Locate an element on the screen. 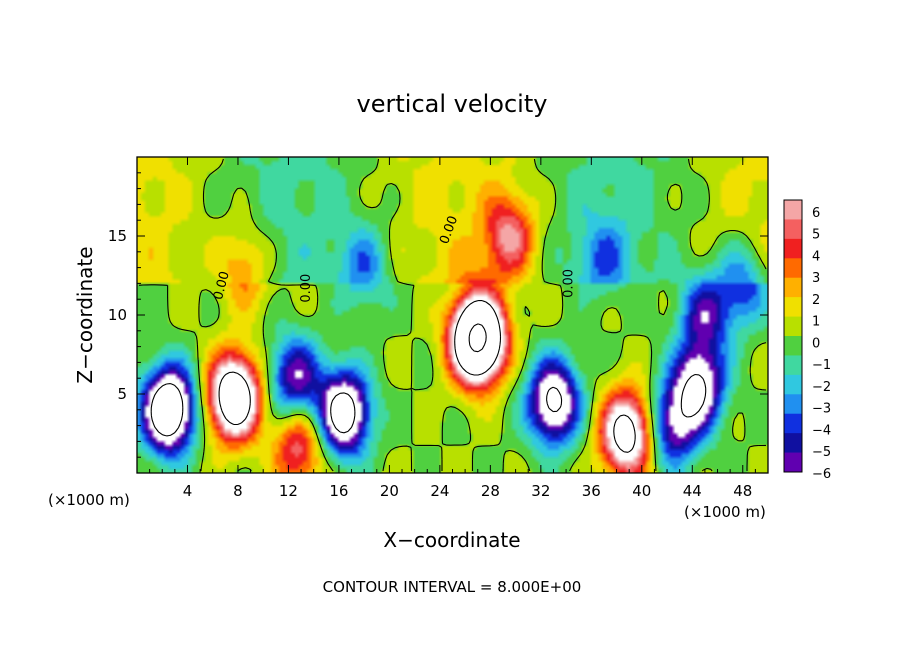 The image size is (904, 654). colorbar-tick-label: 0 is located at coordinates (816, 343).